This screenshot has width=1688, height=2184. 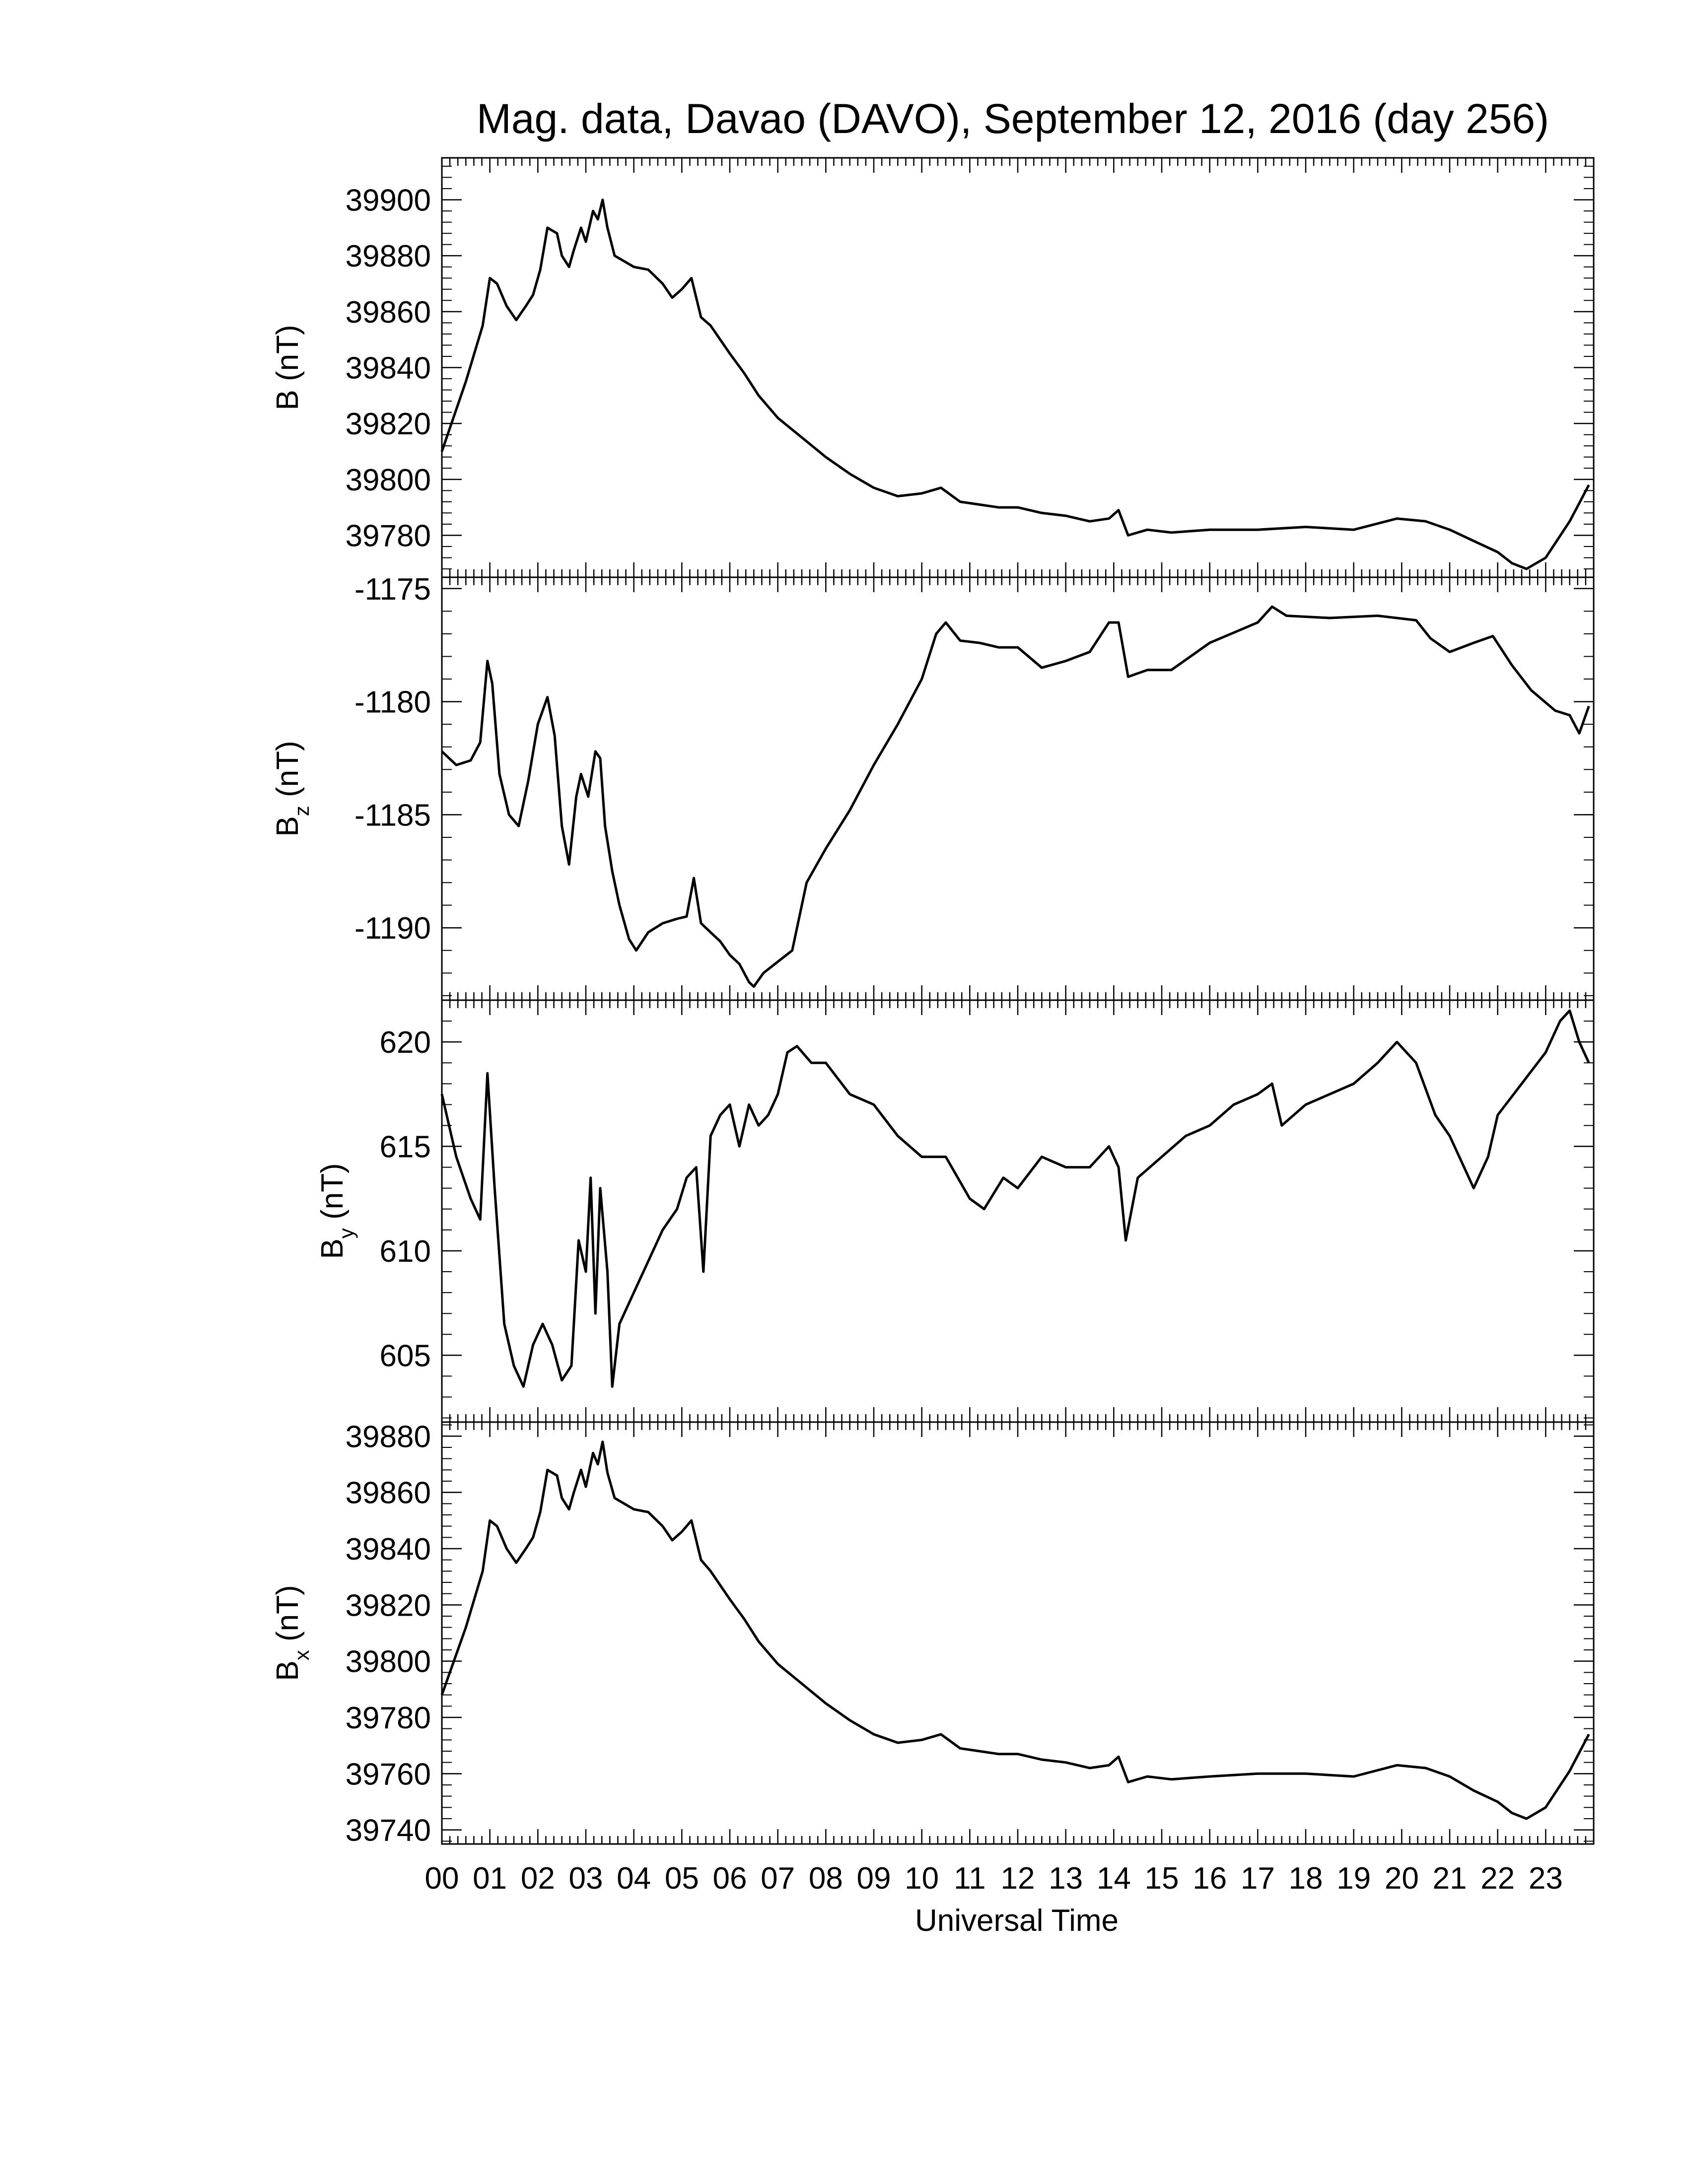 I want to click on y-axis-label-subscript: z, so click(x=301, y=811).